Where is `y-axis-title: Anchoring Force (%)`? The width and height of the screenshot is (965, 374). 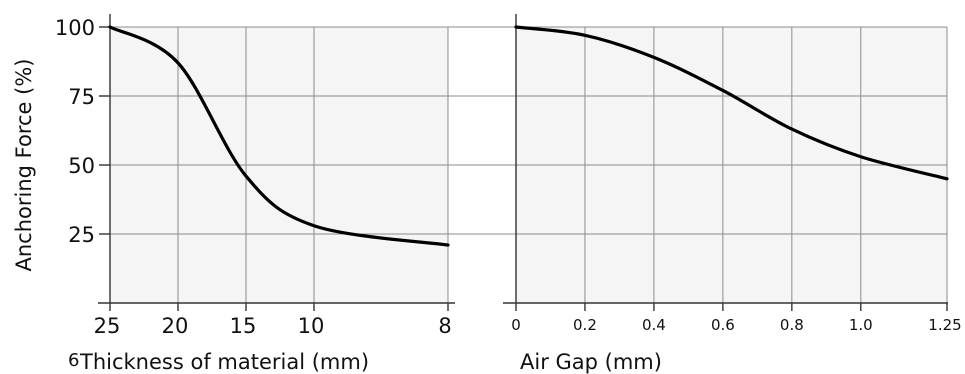
y-axis-title: Anchoring Force (%) is located at coordinates (24, 165).